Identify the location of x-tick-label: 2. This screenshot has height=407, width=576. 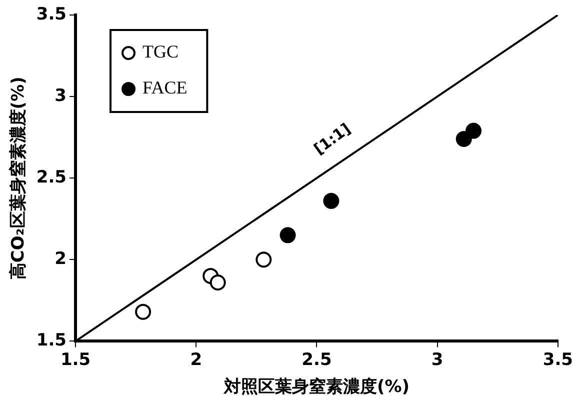
(196, 360).